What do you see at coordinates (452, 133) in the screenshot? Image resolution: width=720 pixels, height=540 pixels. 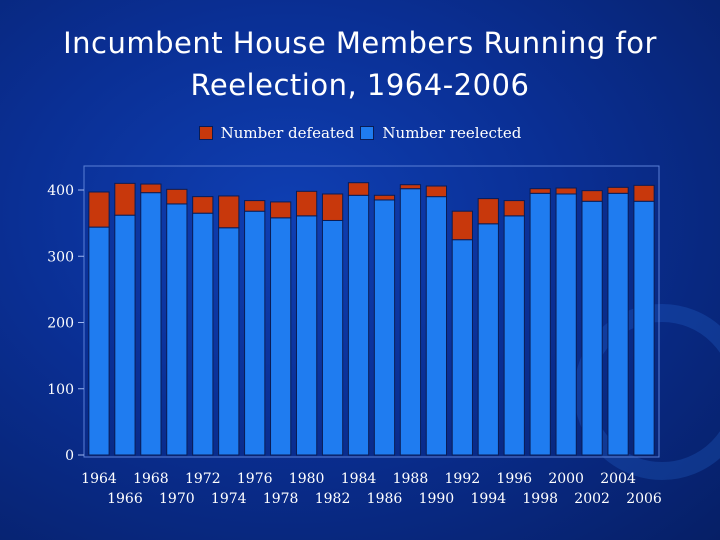 I see `legend-label-reelected: Number reelected` at bounding box center [452, 133].